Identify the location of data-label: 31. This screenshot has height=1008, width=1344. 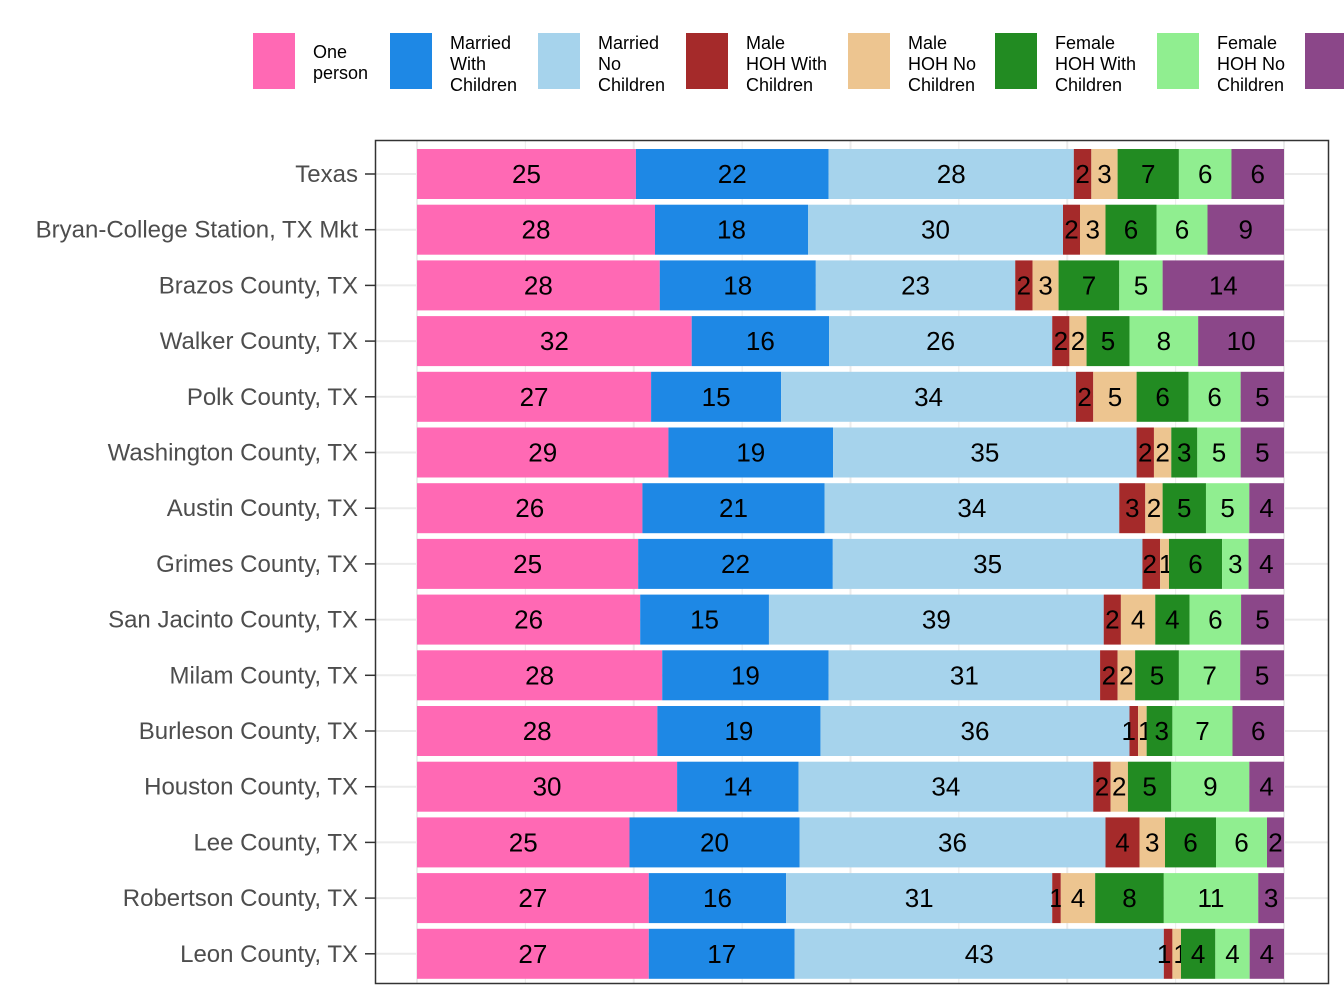
(919, 898).